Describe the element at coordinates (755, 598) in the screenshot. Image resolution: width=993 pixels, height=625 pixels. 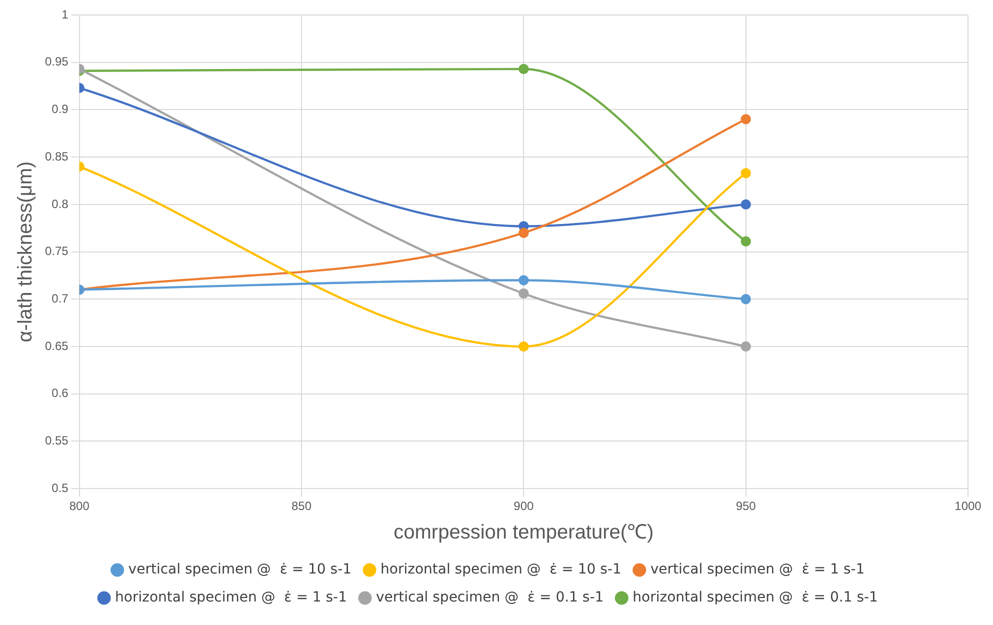
I see `legend-label: horizontal specimen @ ε̇ = 0.1 s-1` at that location.